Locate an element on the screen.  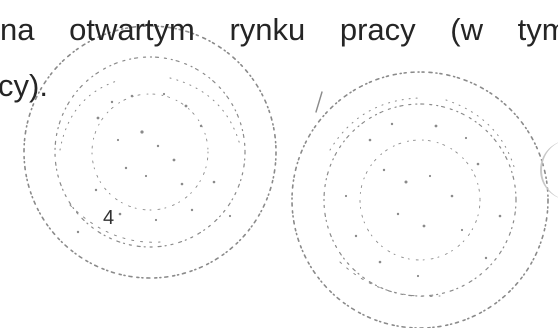
cropped-seal-edge is located at coordinates (549, 170).